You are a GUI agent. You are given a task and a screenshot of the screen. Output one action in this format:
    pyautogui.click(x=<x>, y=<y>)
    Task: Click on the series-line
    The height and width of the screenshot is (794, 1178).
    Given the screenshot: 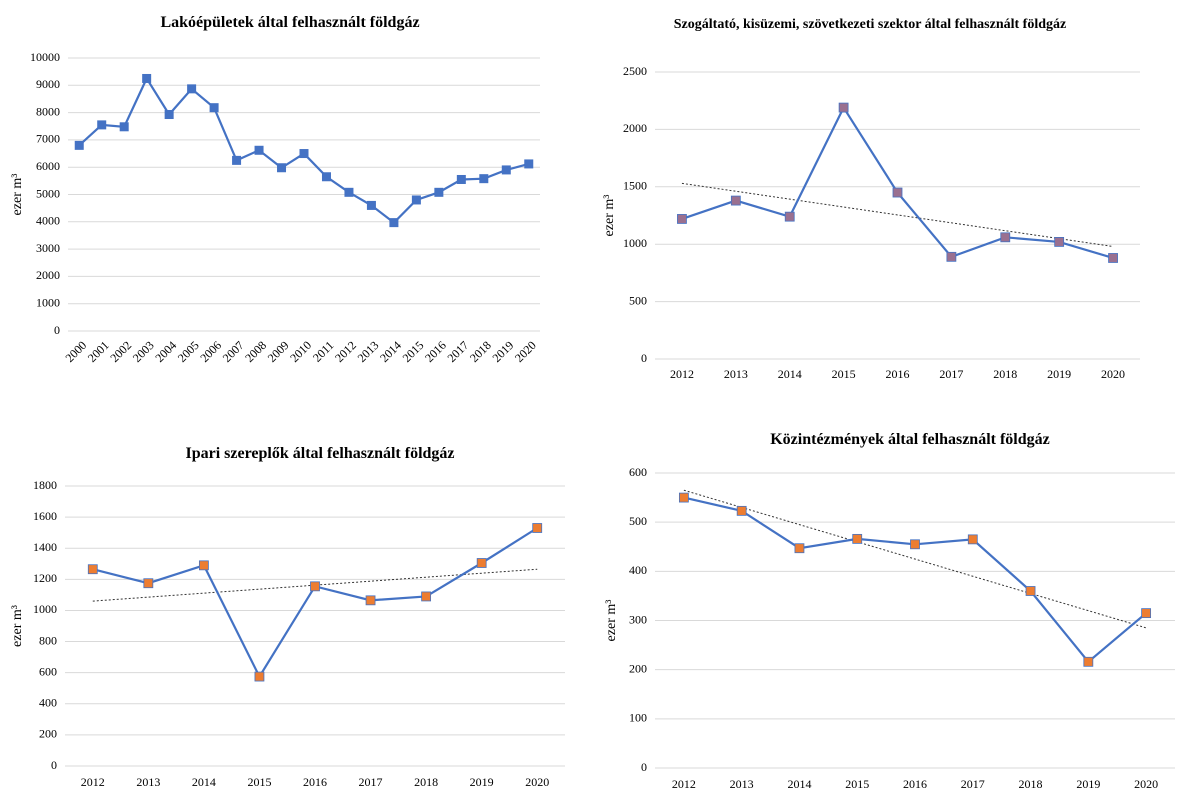 What is the action you would take?
    pyautogui.click(x=315, y=603)
    